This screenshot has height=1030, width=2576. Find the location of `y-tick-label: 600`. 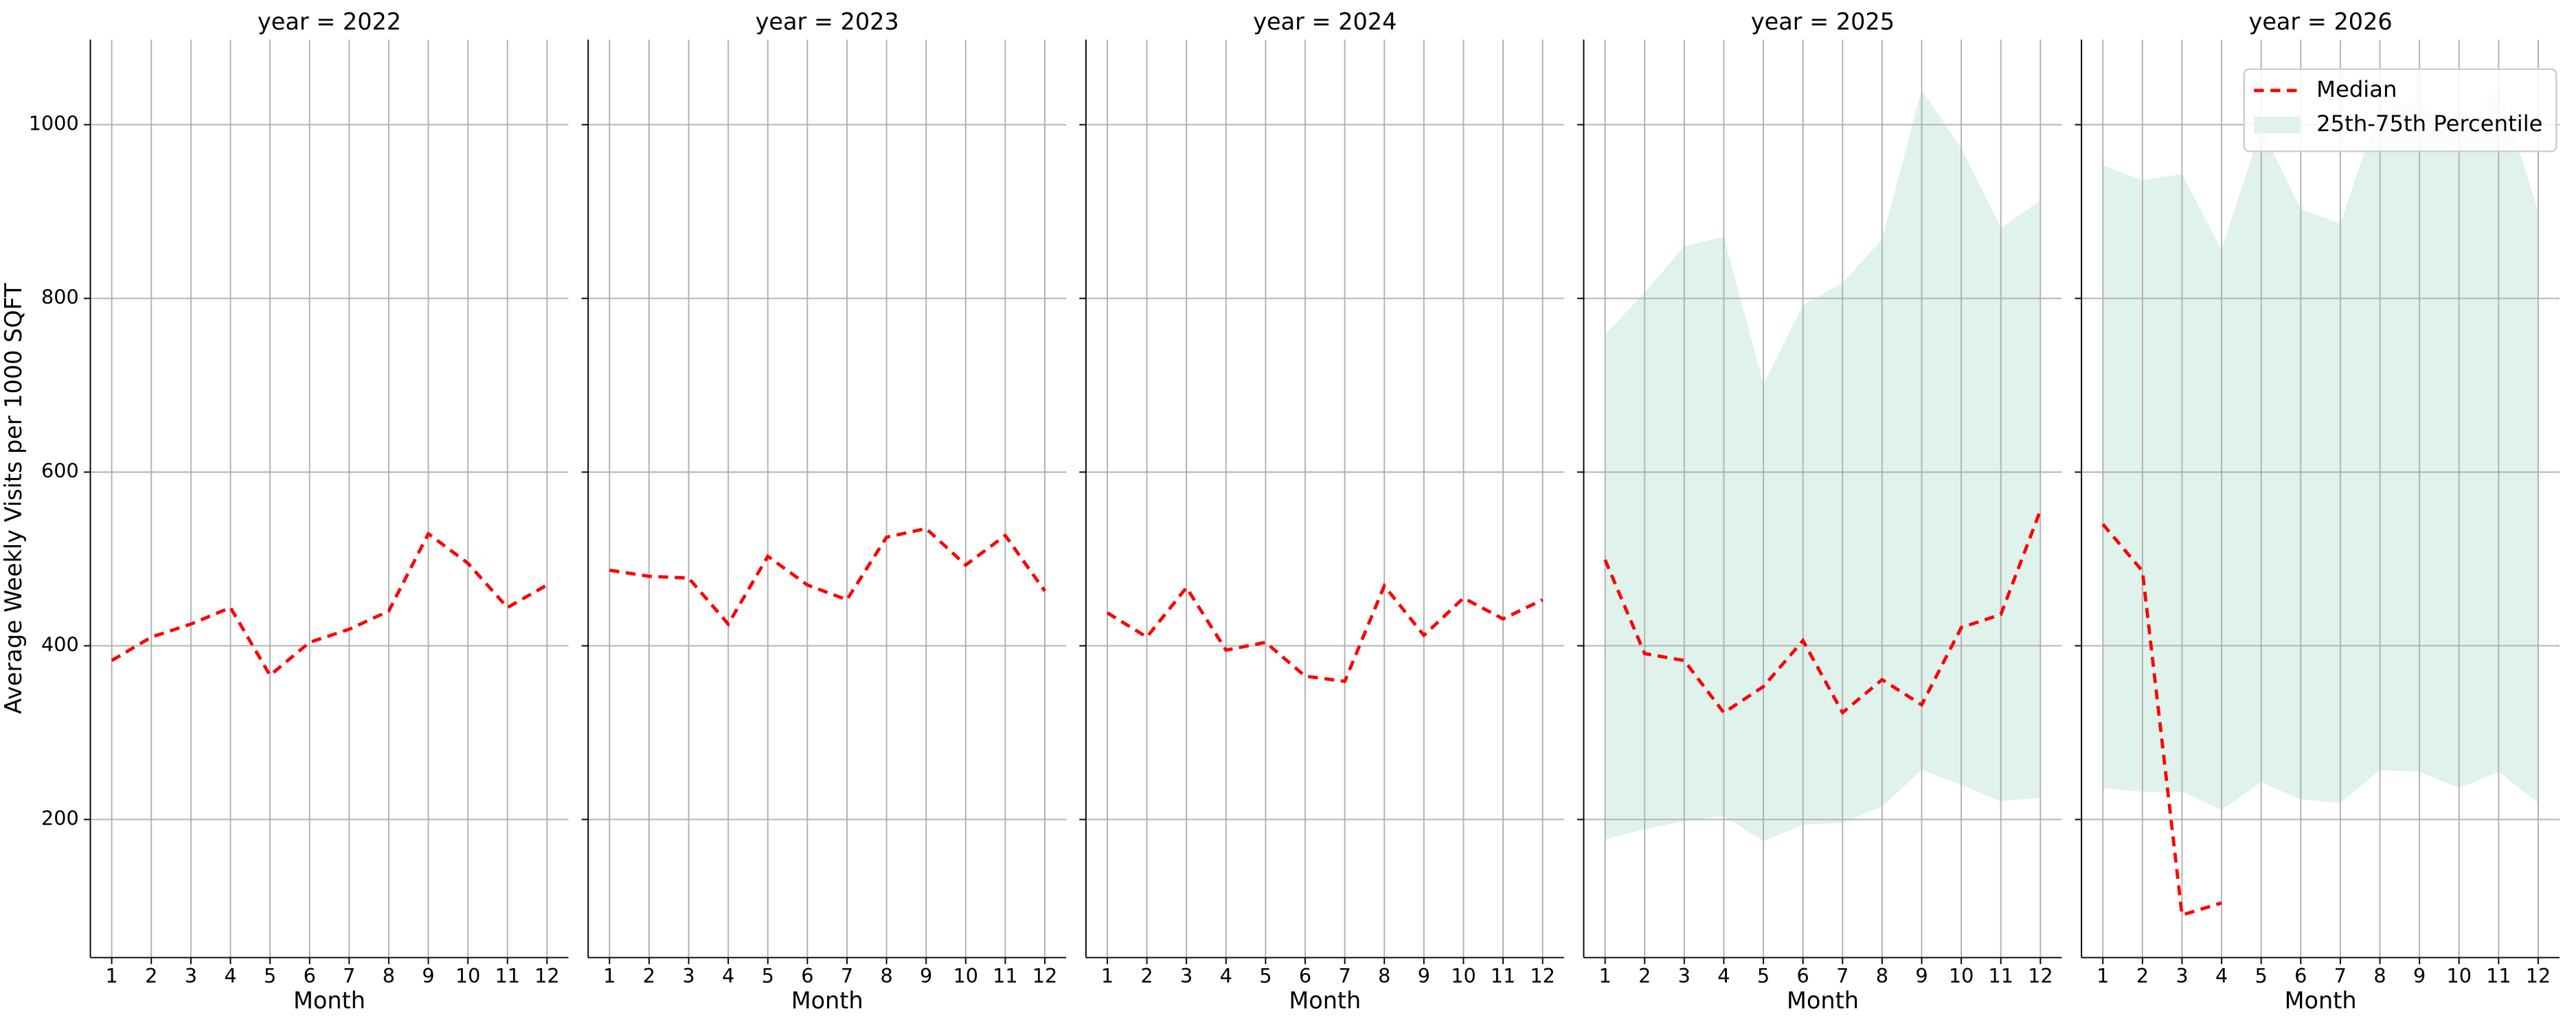

y-tick-label: 600 is located at coordinates (60, 471).